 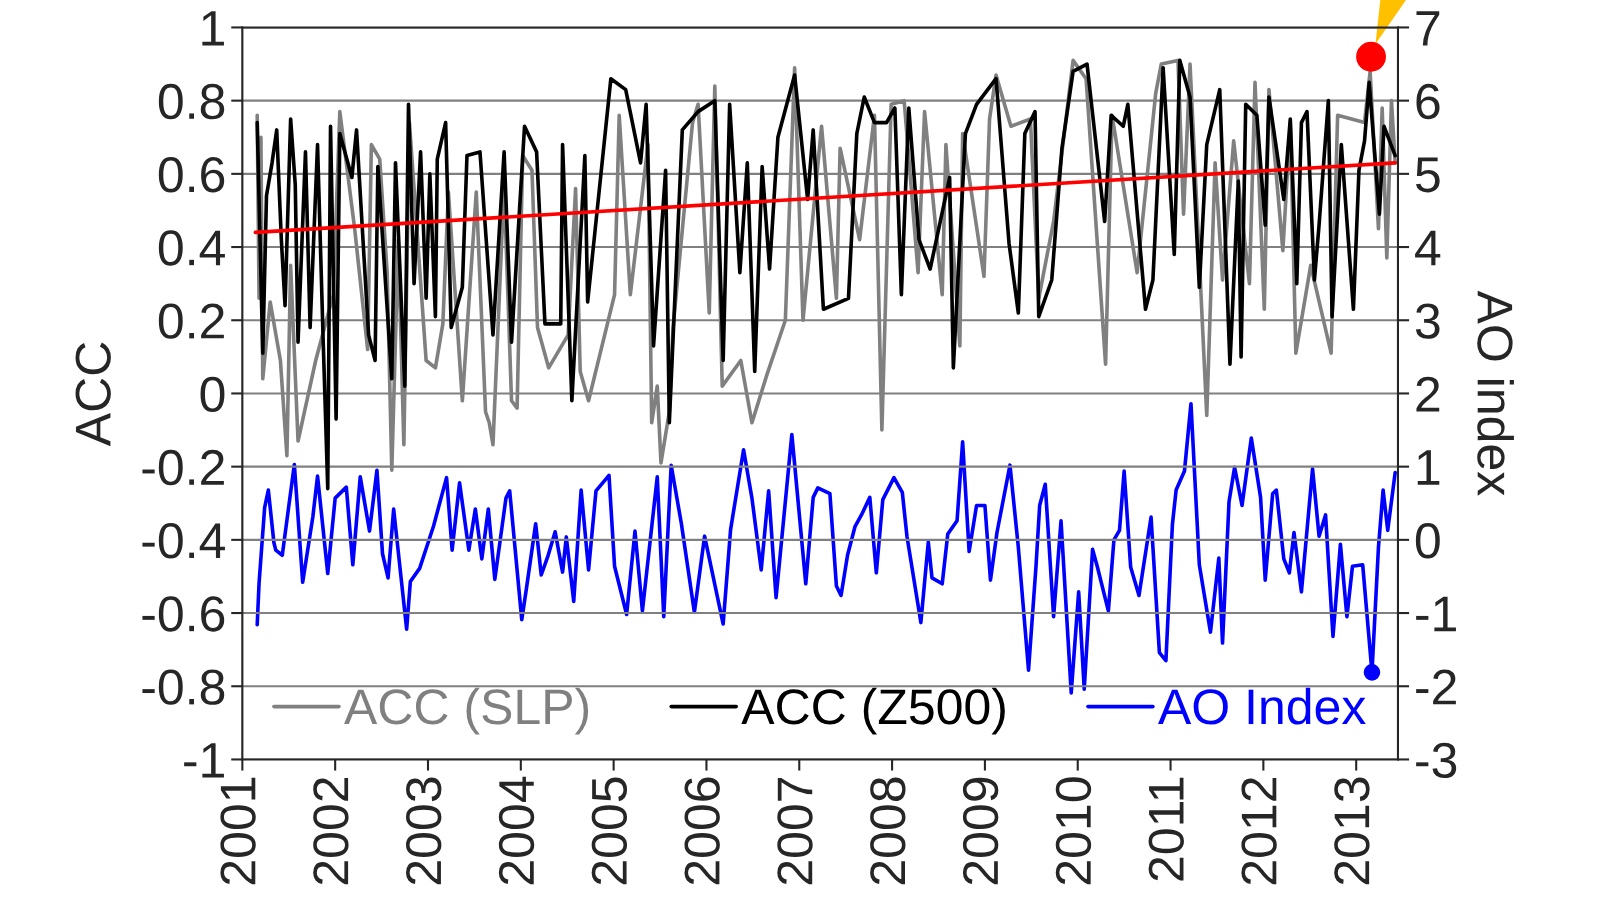 I want to click on x-tick-label: 2005, so click(x=609, y=831).